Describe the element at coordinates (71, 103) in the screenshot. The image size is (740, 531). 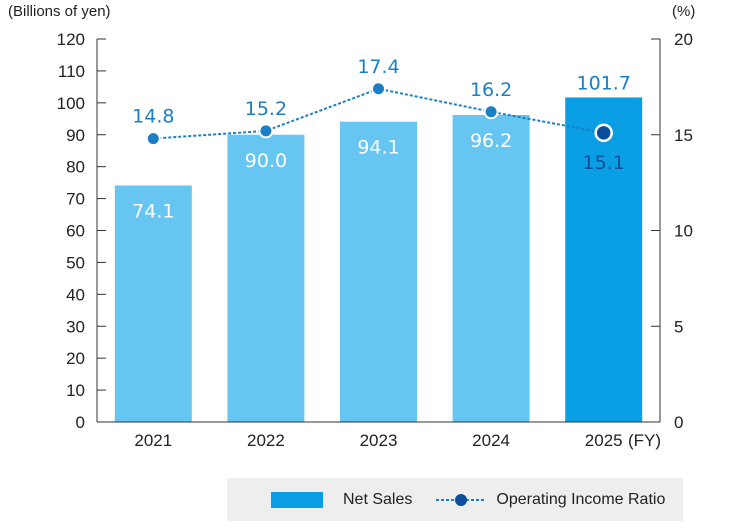
I see `left-tick-label: 100` at that location.